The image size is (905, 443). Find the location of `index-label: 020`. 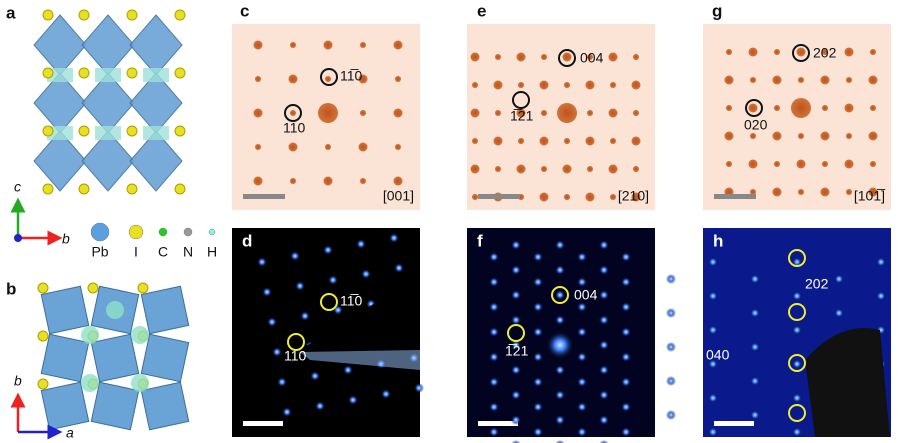

index-label: 020 is located at coordinates (756, 125).